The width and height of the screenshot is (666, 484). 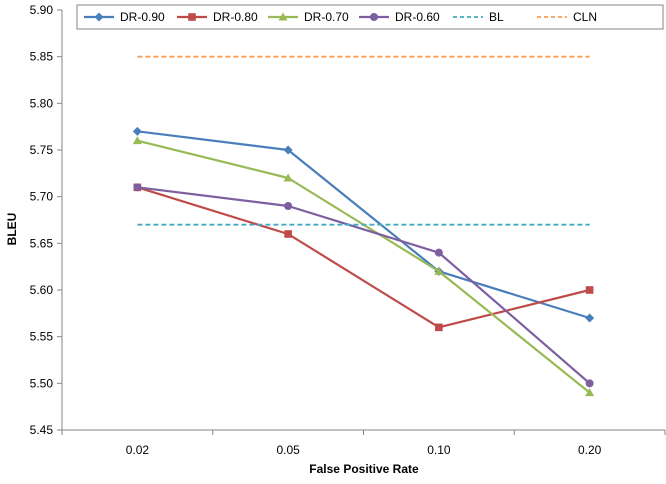 I want to click on legend-item: DR-0.70, so click(x=308, y=17).